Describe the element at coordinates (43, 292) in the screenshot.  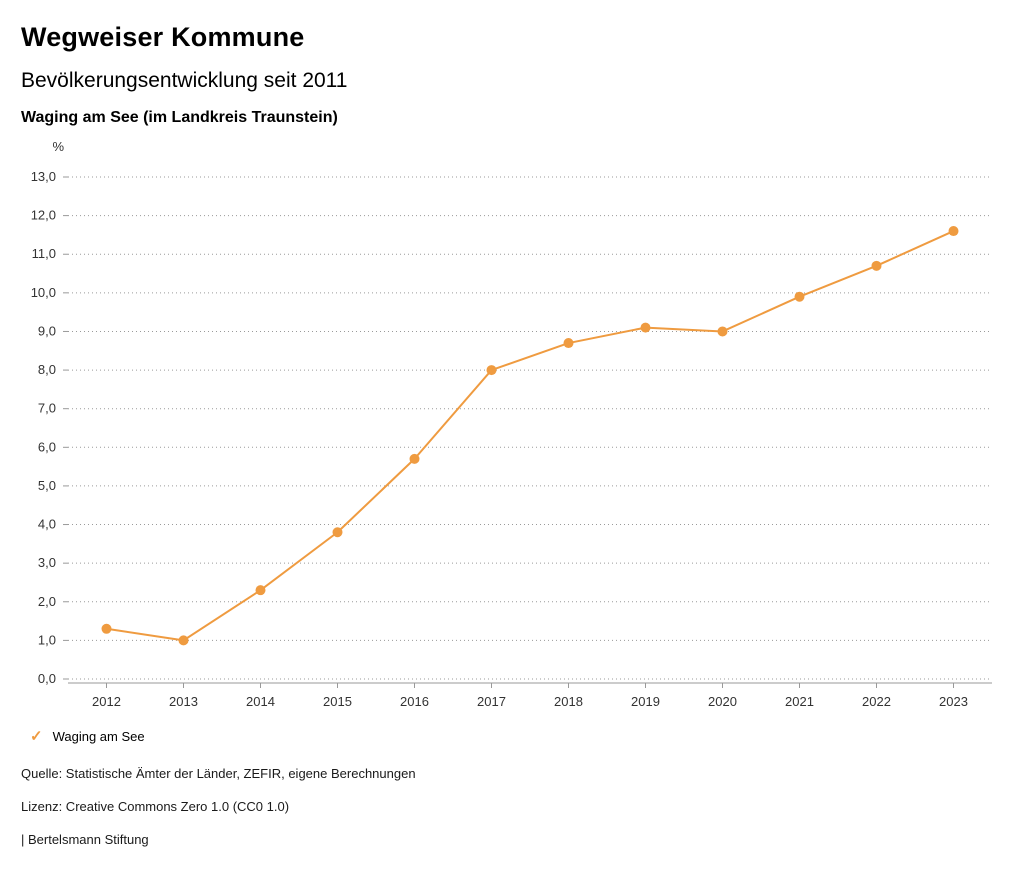
I see `y-tick-label: 10,0` at that location.